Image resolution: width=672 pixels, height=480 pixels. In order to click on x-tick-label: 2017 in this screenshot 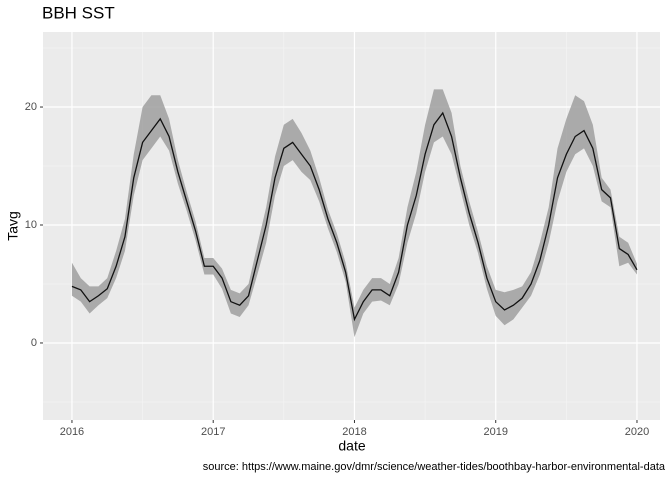, I will do `click(213, 432)`.